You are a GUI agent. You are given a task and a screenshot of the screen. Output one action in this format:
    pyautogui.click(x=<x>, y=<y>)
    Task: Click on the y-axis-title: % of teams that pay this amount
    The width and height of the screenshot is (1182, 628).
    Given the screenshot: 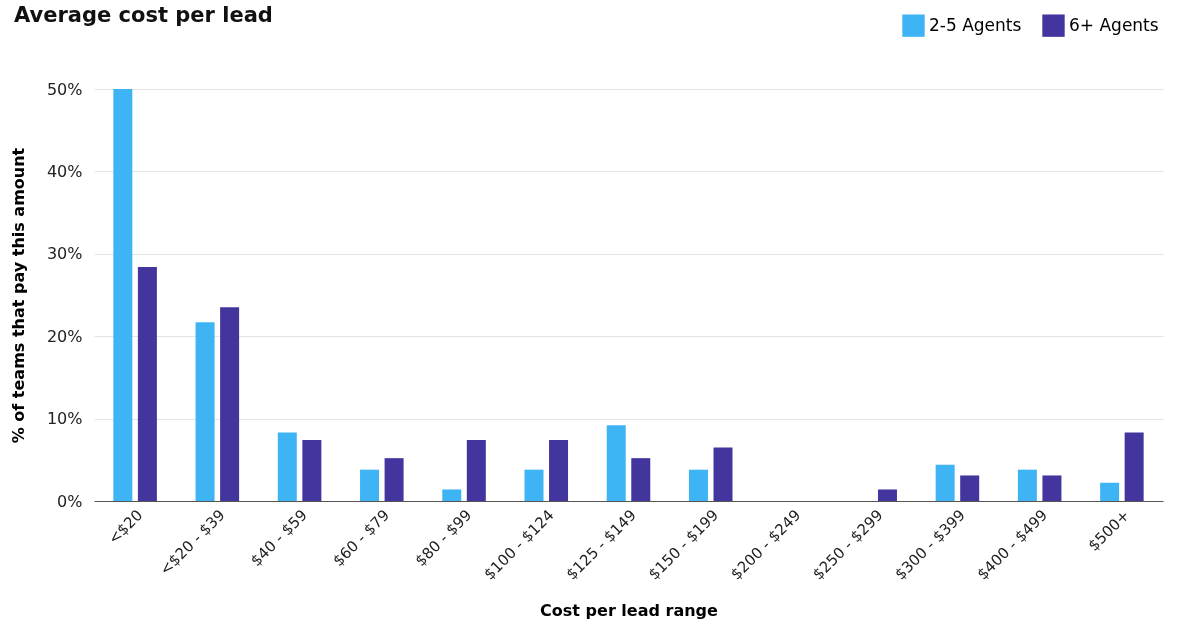 What is the action you would take?
    pyautogui.click(x=18, y=295)
    